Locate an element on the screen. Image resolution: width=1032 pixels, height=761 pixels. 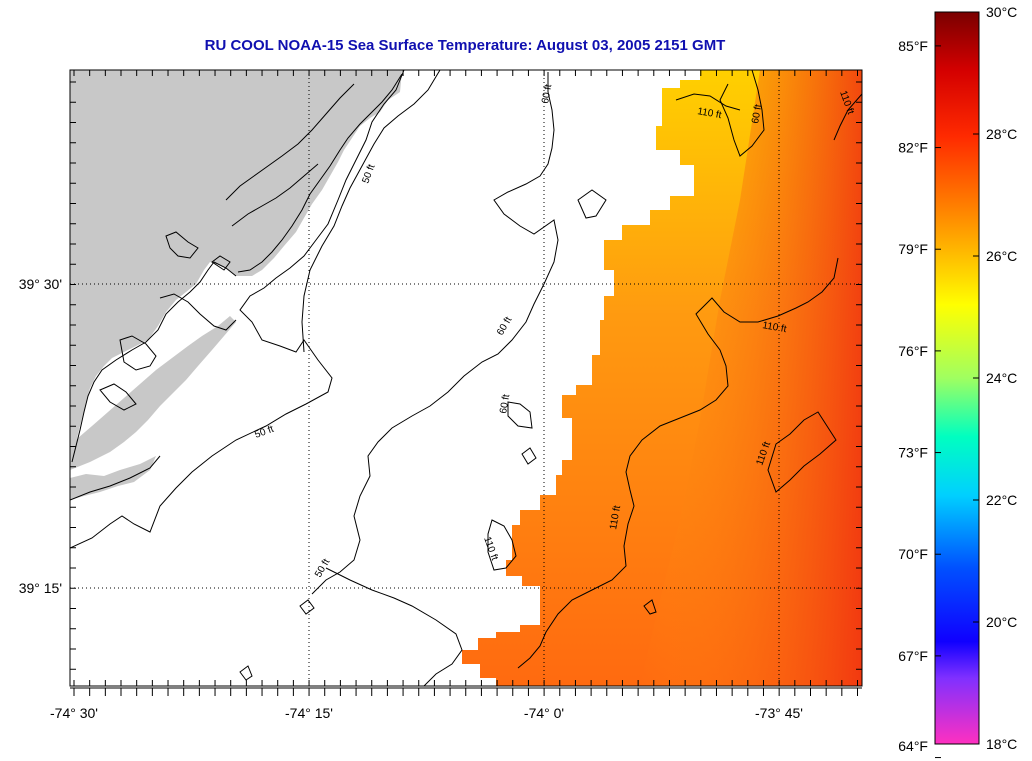
lon-tick-label: -74° 0' is located at coordinates (544, 713).